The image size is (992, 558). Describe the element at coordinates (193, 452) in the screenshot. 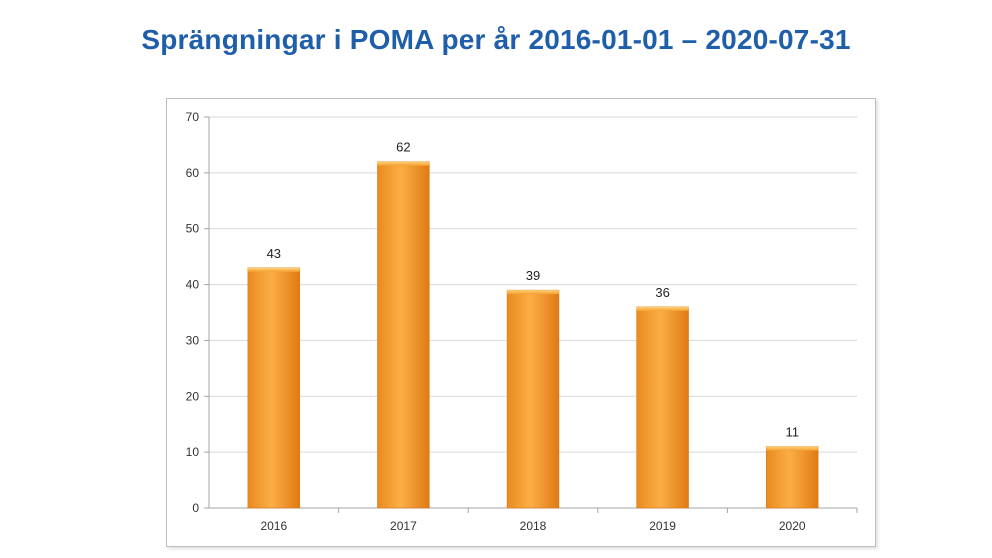

I see `y-tick-label: 10` at that location.